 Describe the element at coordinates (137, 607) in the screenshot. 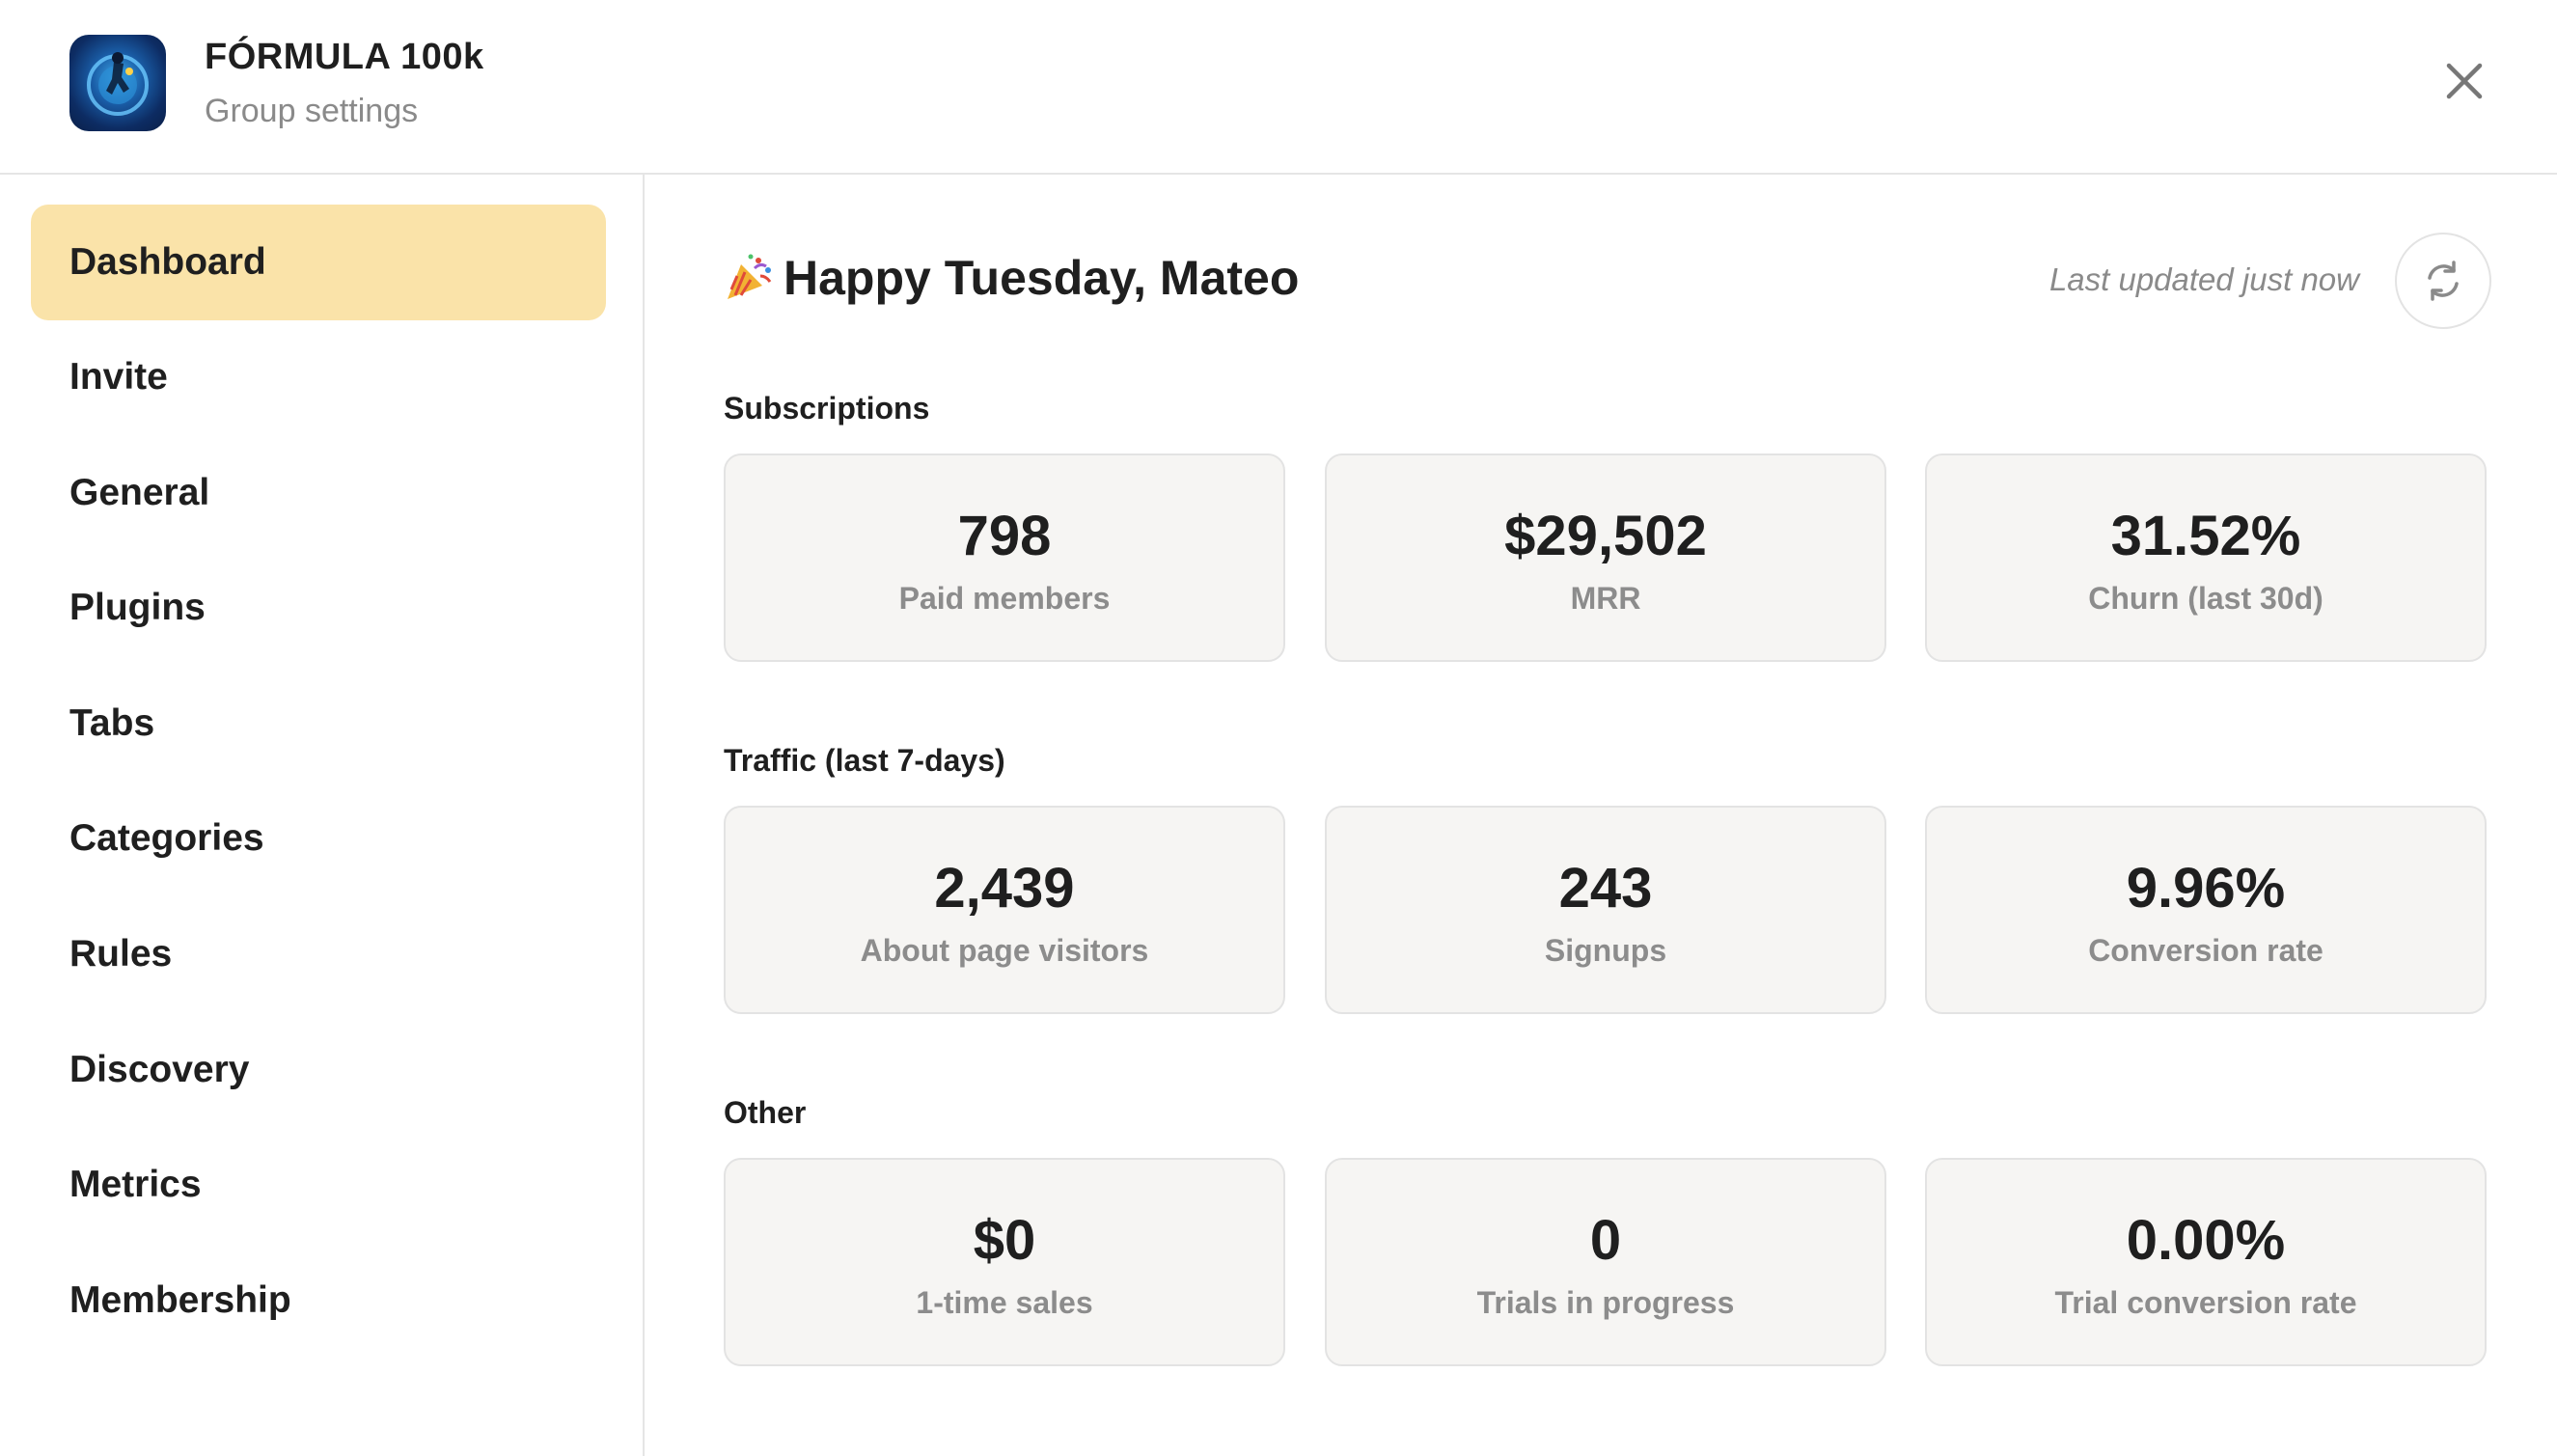

I see `sidebar-item-label: Plugins` at that location.